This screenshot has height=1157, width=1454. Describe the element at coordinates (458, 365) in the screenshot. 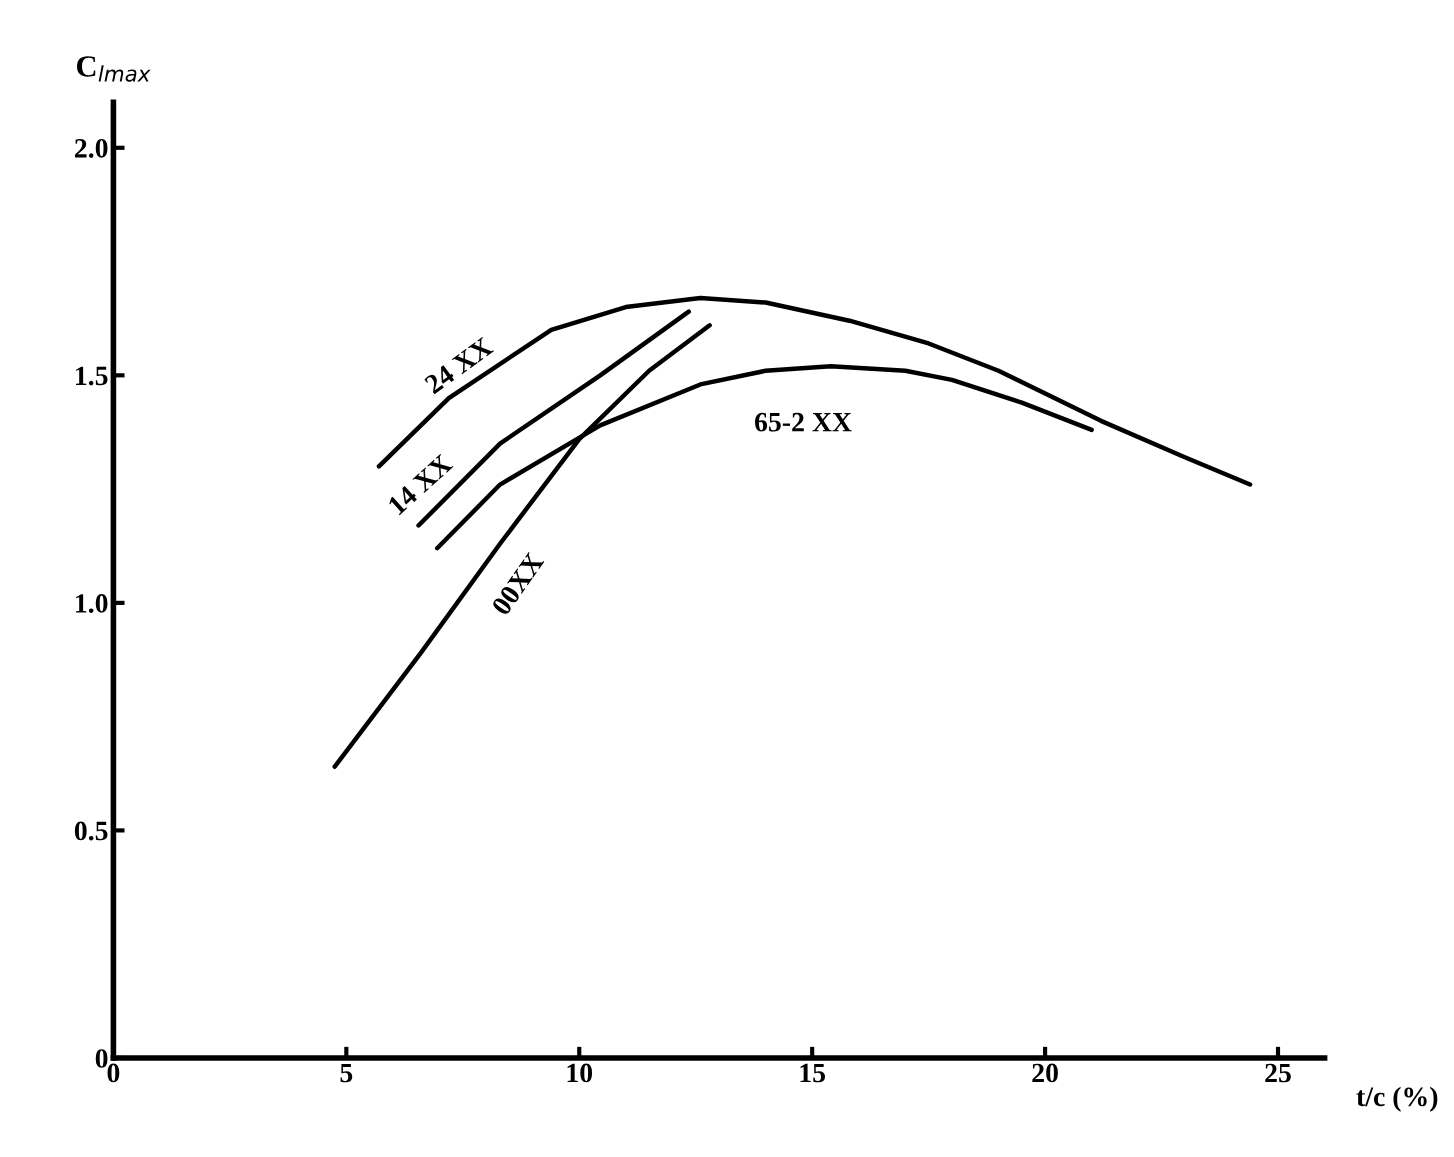

I see `text: 24 XX` at that location.